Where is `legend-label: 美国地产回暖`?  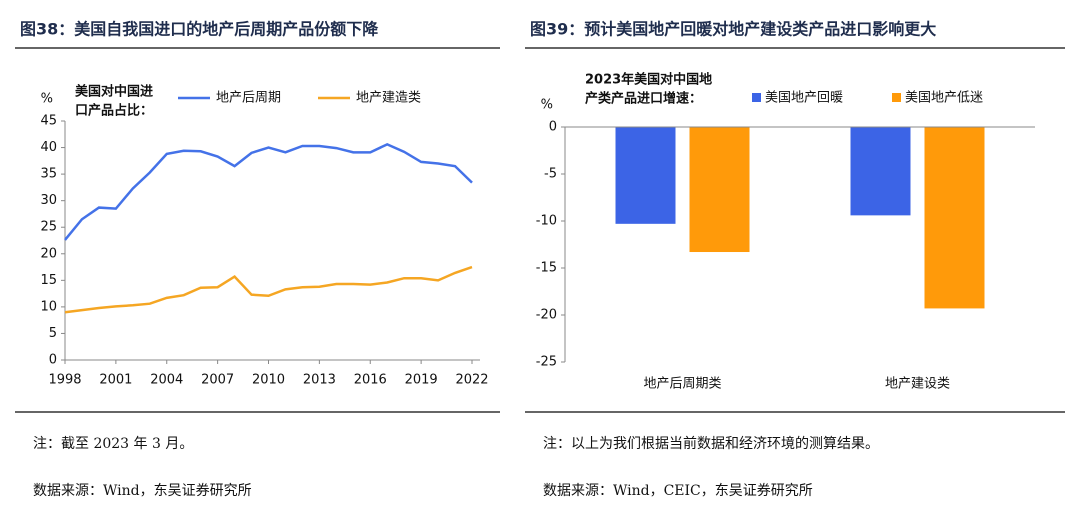 legend-label: 美国地产回暖 is located at coordinates (804, 98).